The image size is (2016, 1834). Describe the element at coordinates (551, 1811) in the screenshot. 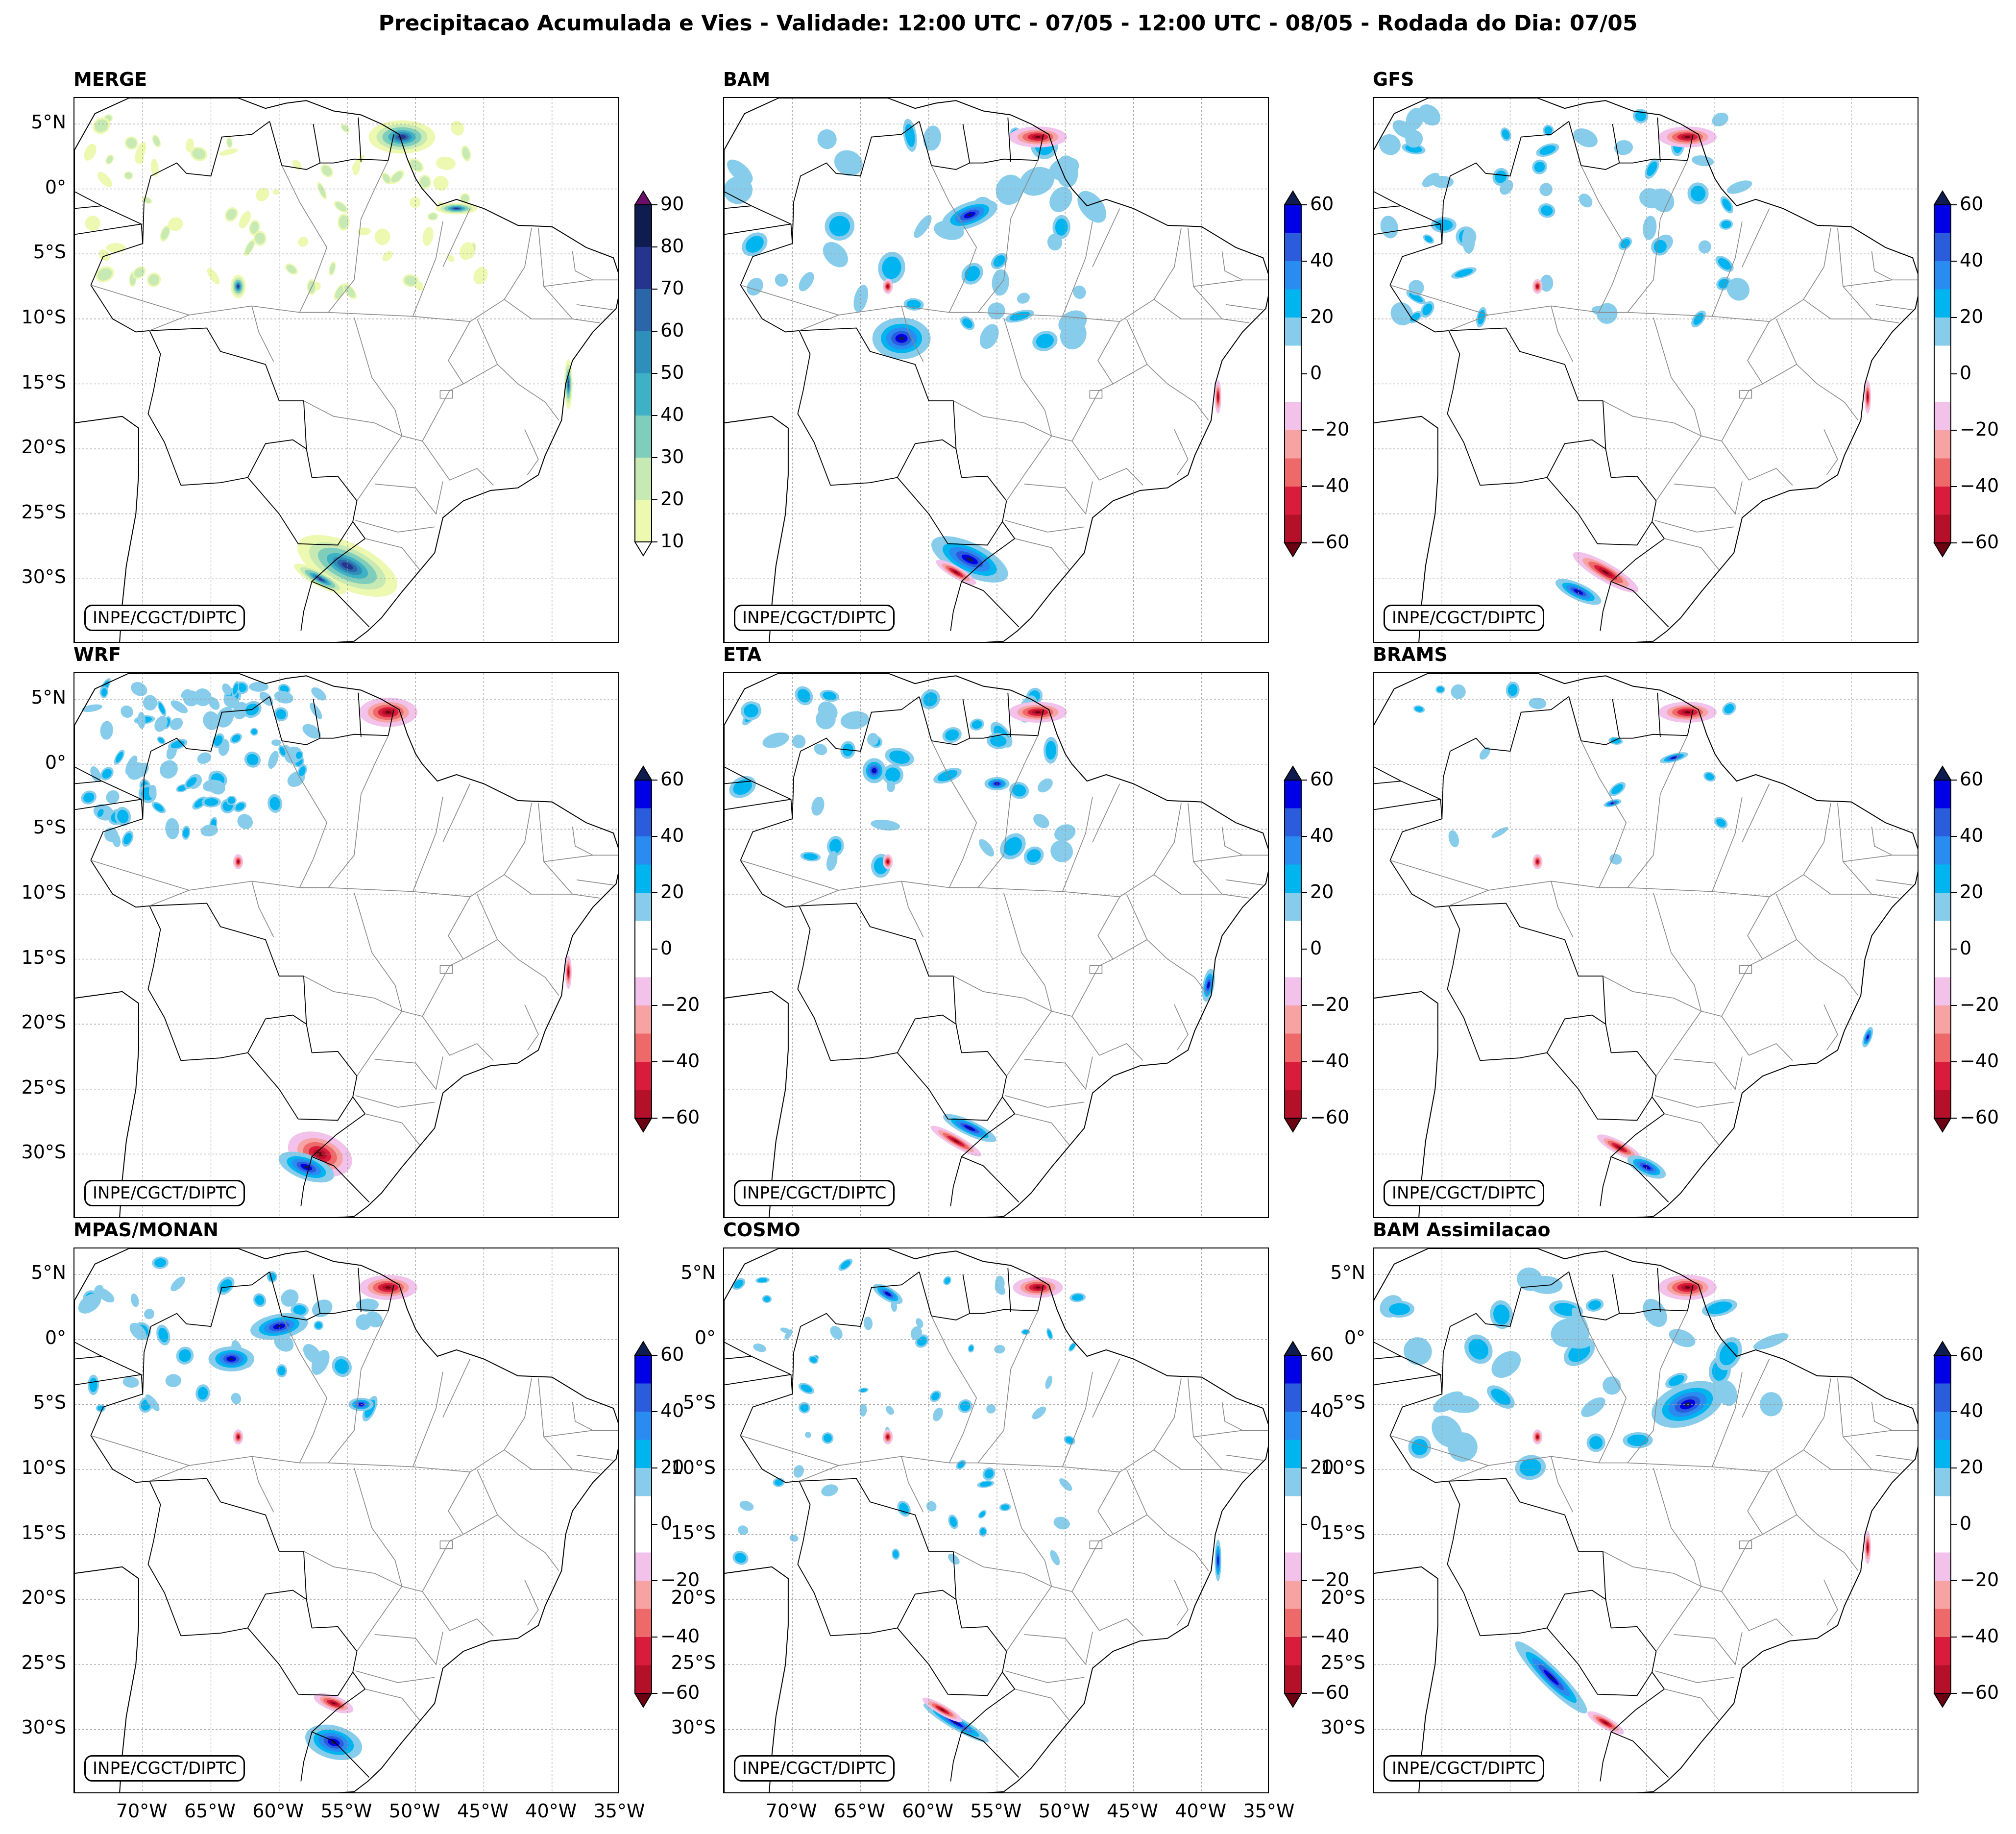

I see `lon-label: 40°W` at that location.